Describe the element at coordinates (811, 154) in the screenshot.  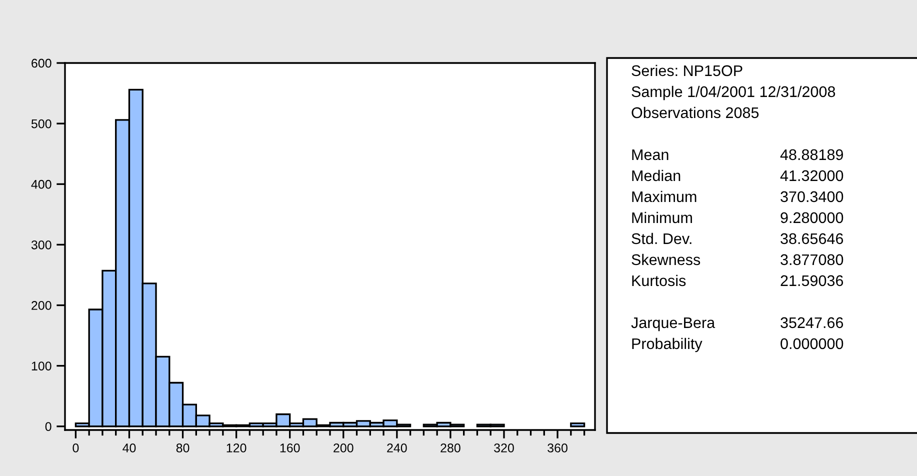
I see `text: 48.88189` at that location.